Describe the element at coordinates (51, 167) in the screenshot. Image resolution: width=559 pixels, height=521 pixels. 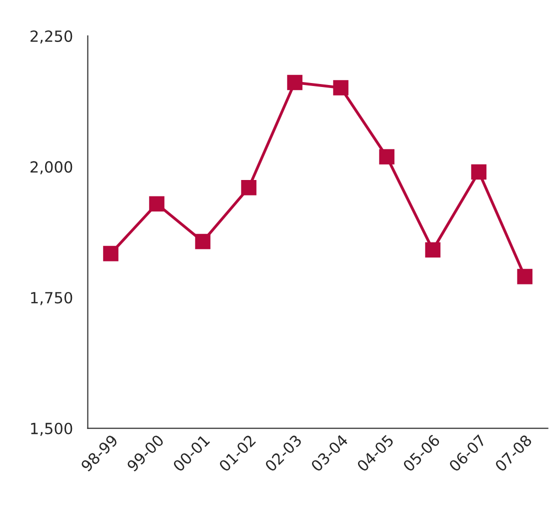
I see `y-tick-label: 2,000` at that location.